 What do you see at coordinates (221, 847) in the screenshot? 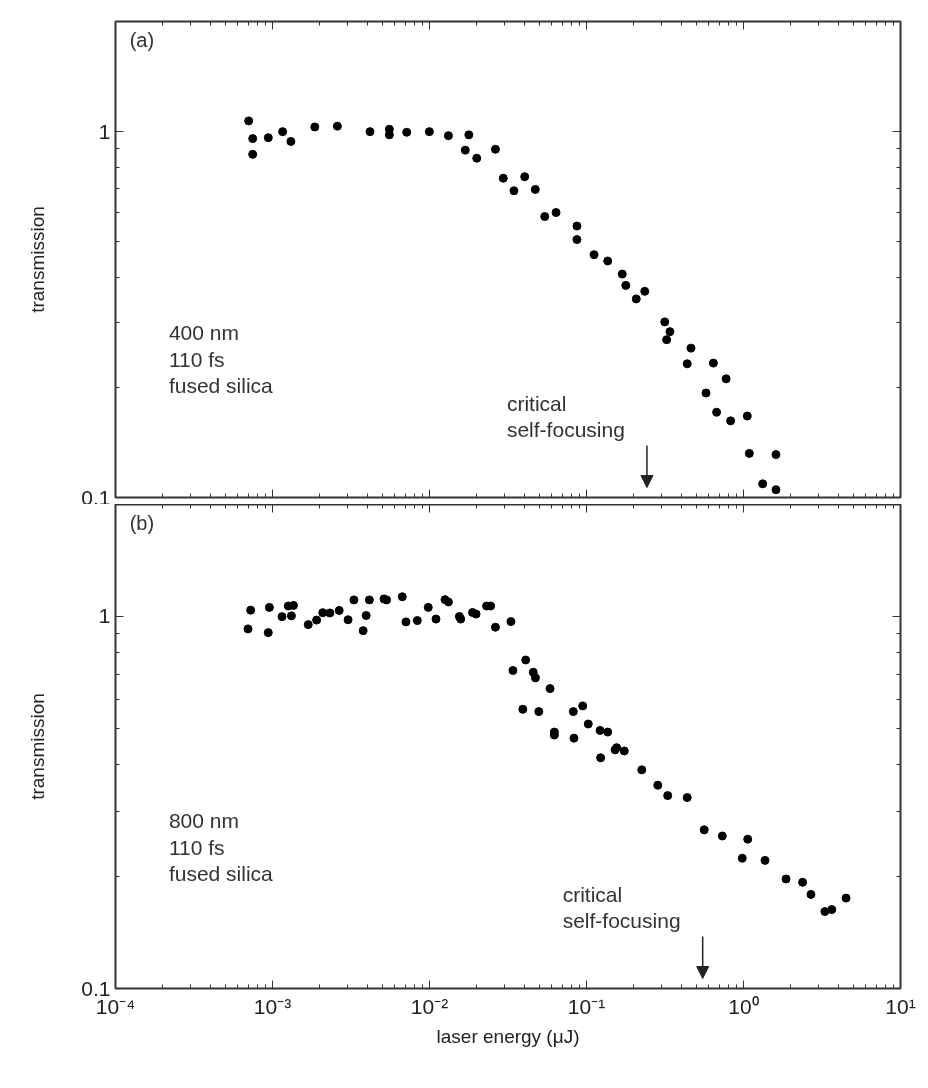
I see `annotation: 800 nm 110 fs fused silica` at bounding box center [221, 847].